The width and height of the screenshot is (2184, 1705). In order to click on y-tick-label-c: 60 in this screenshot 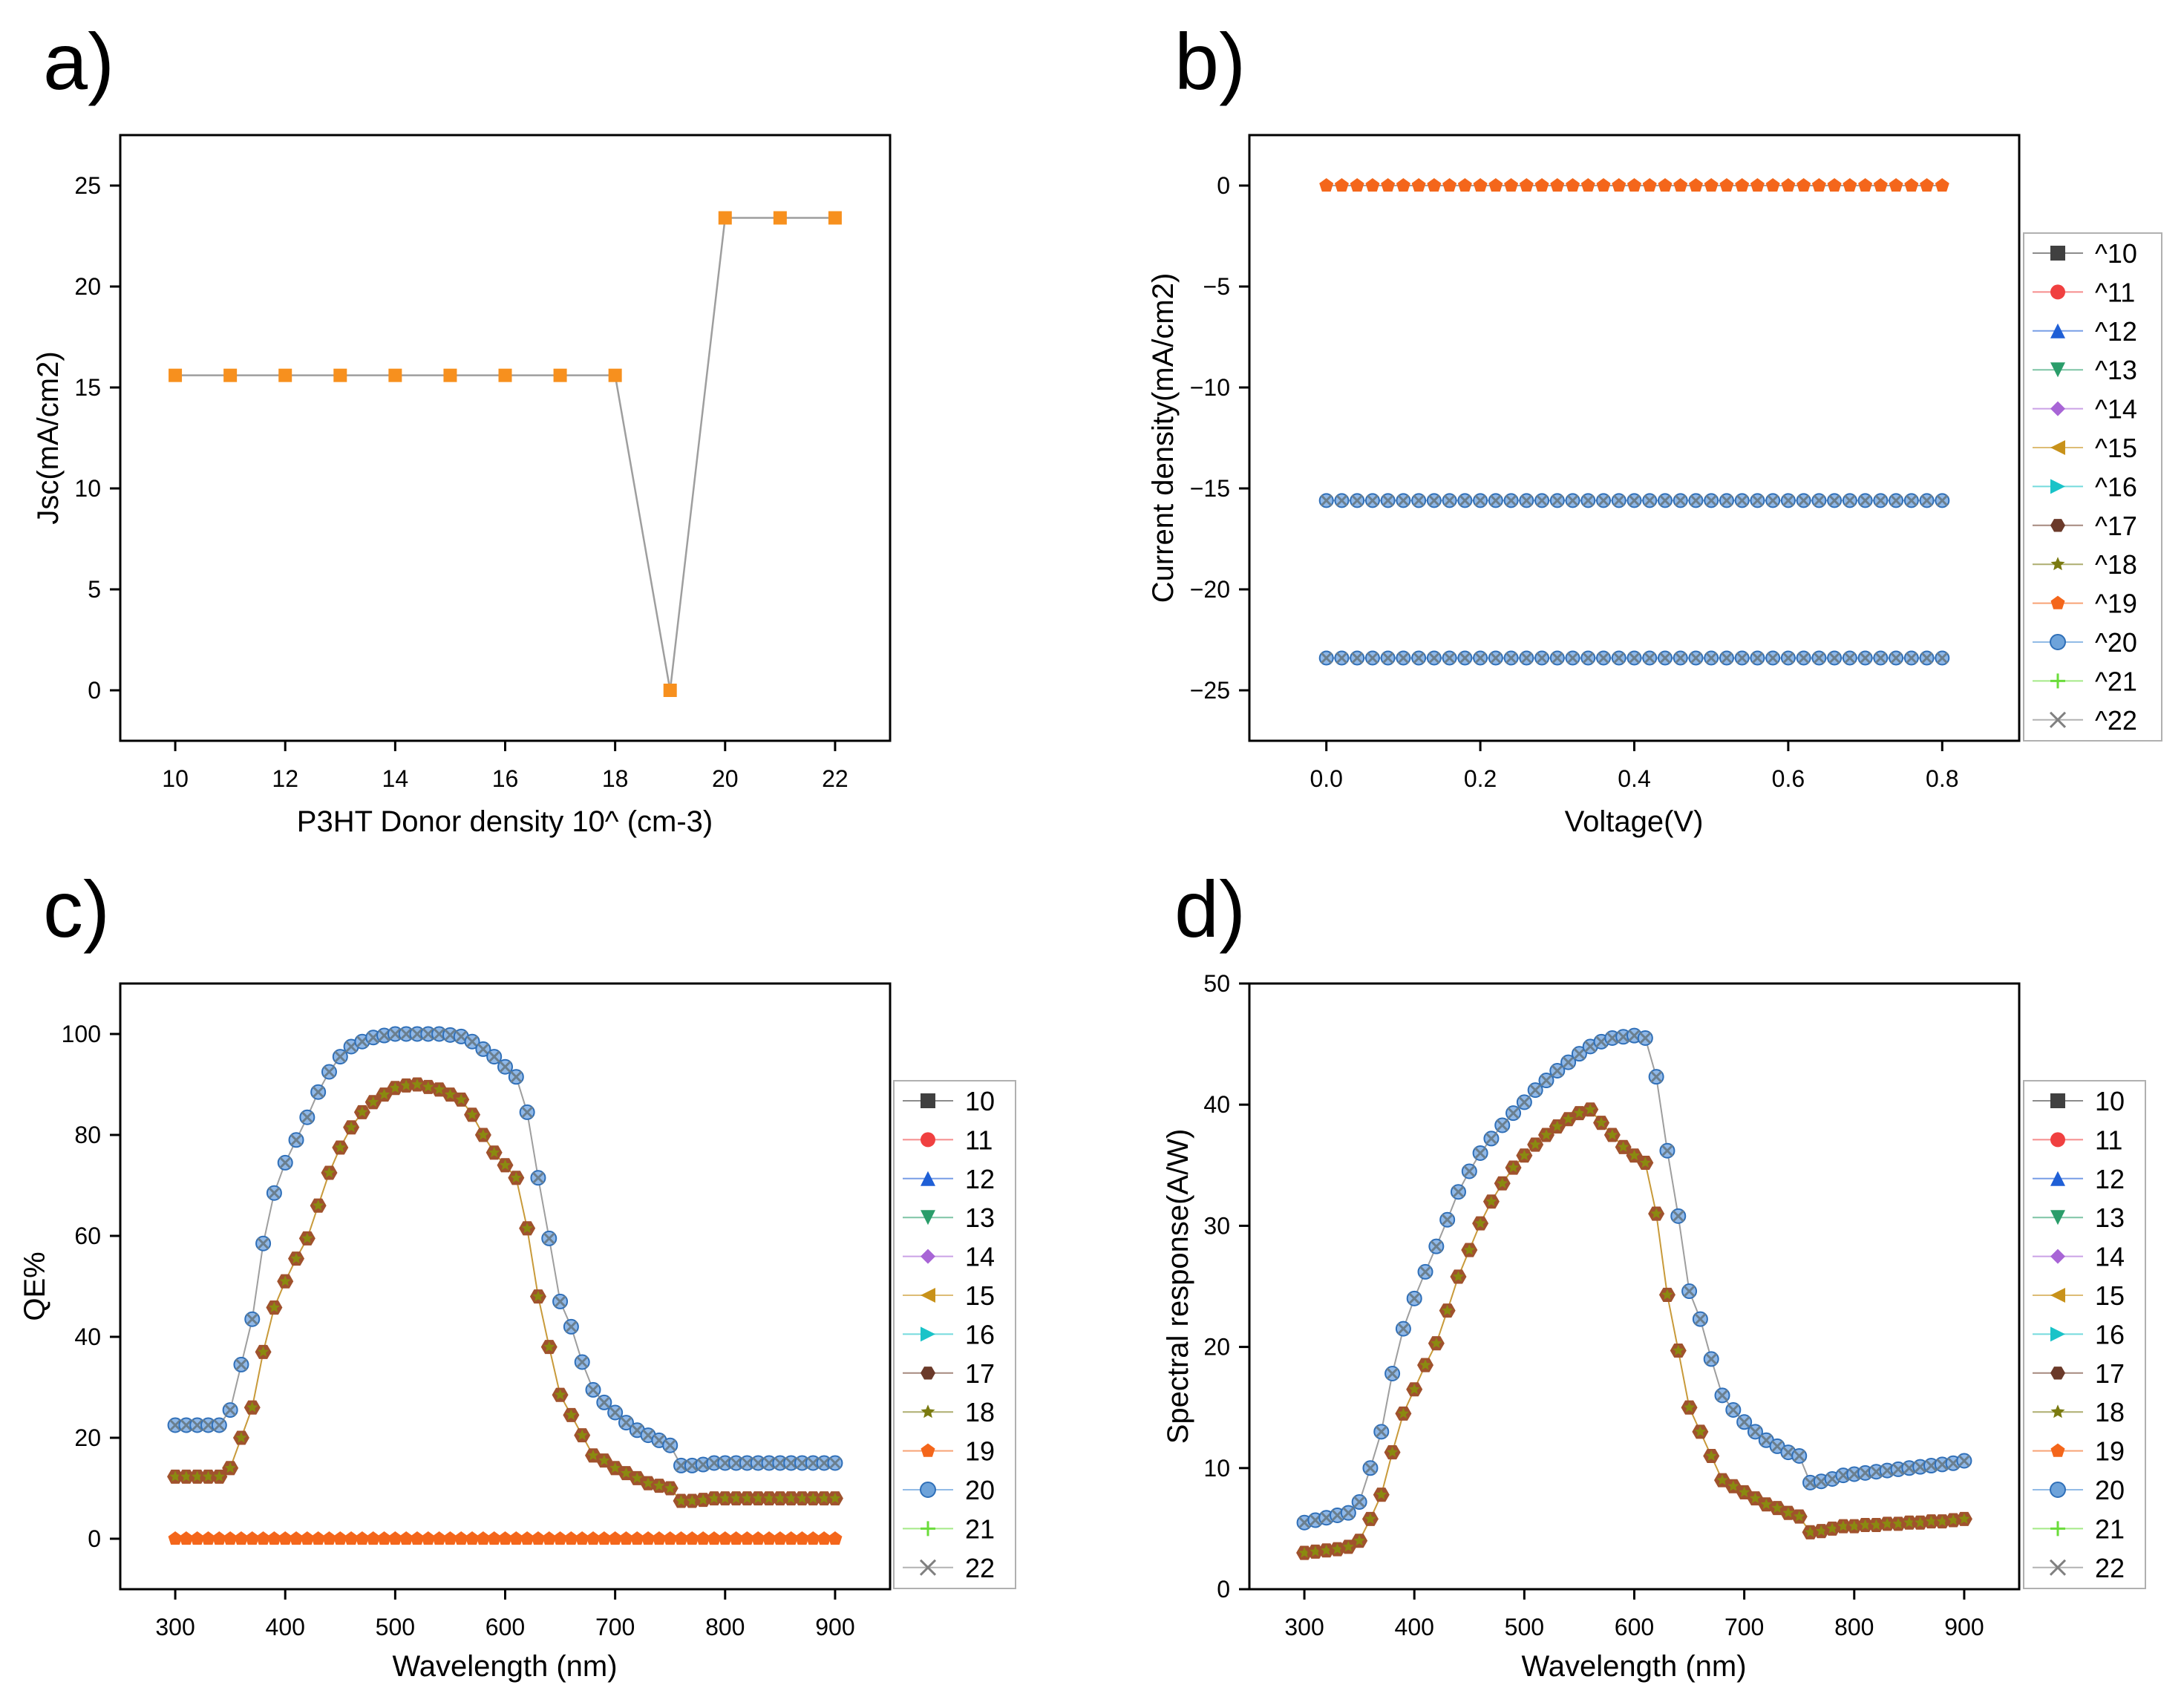, I will do `click(87, 1236)`.